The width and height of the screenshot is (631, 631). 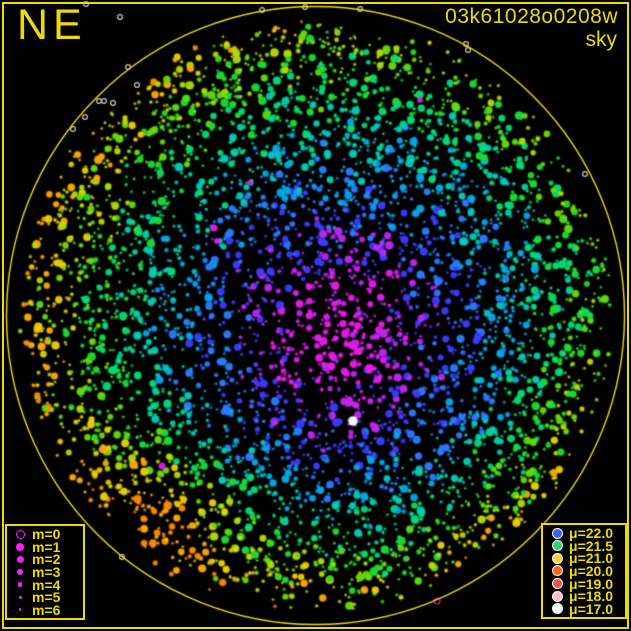 I want to click on mu-legend-row: μ=17.0, so click(x=585, y=608).